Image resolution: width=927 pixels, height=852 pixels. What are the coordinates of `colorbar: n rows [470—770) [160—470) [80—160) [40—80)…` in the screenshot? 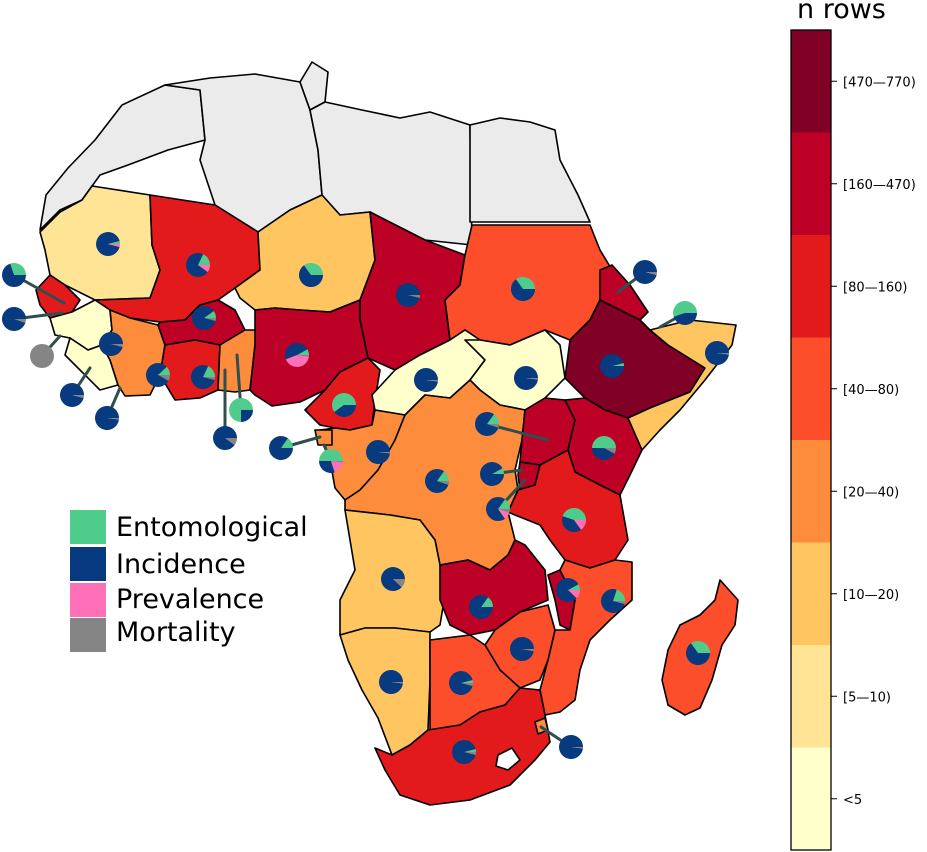 It's located at (853, 425).